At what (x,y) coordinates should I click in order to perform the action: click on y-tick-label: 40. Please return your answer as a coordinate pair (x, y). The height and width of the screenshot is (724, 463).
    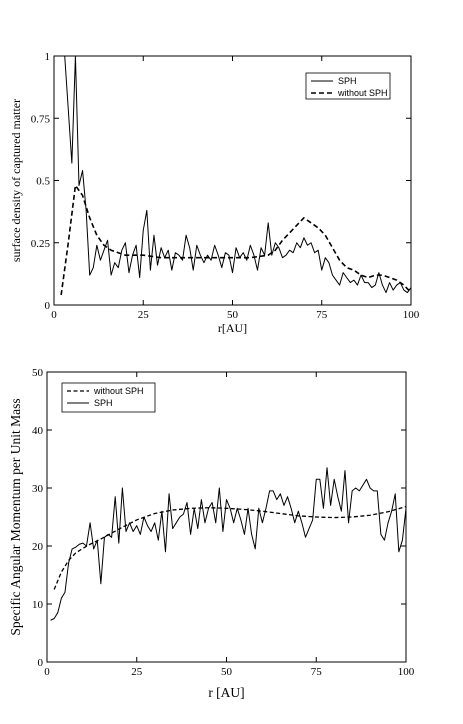
    Looking at the image, I should click on (38, 431).